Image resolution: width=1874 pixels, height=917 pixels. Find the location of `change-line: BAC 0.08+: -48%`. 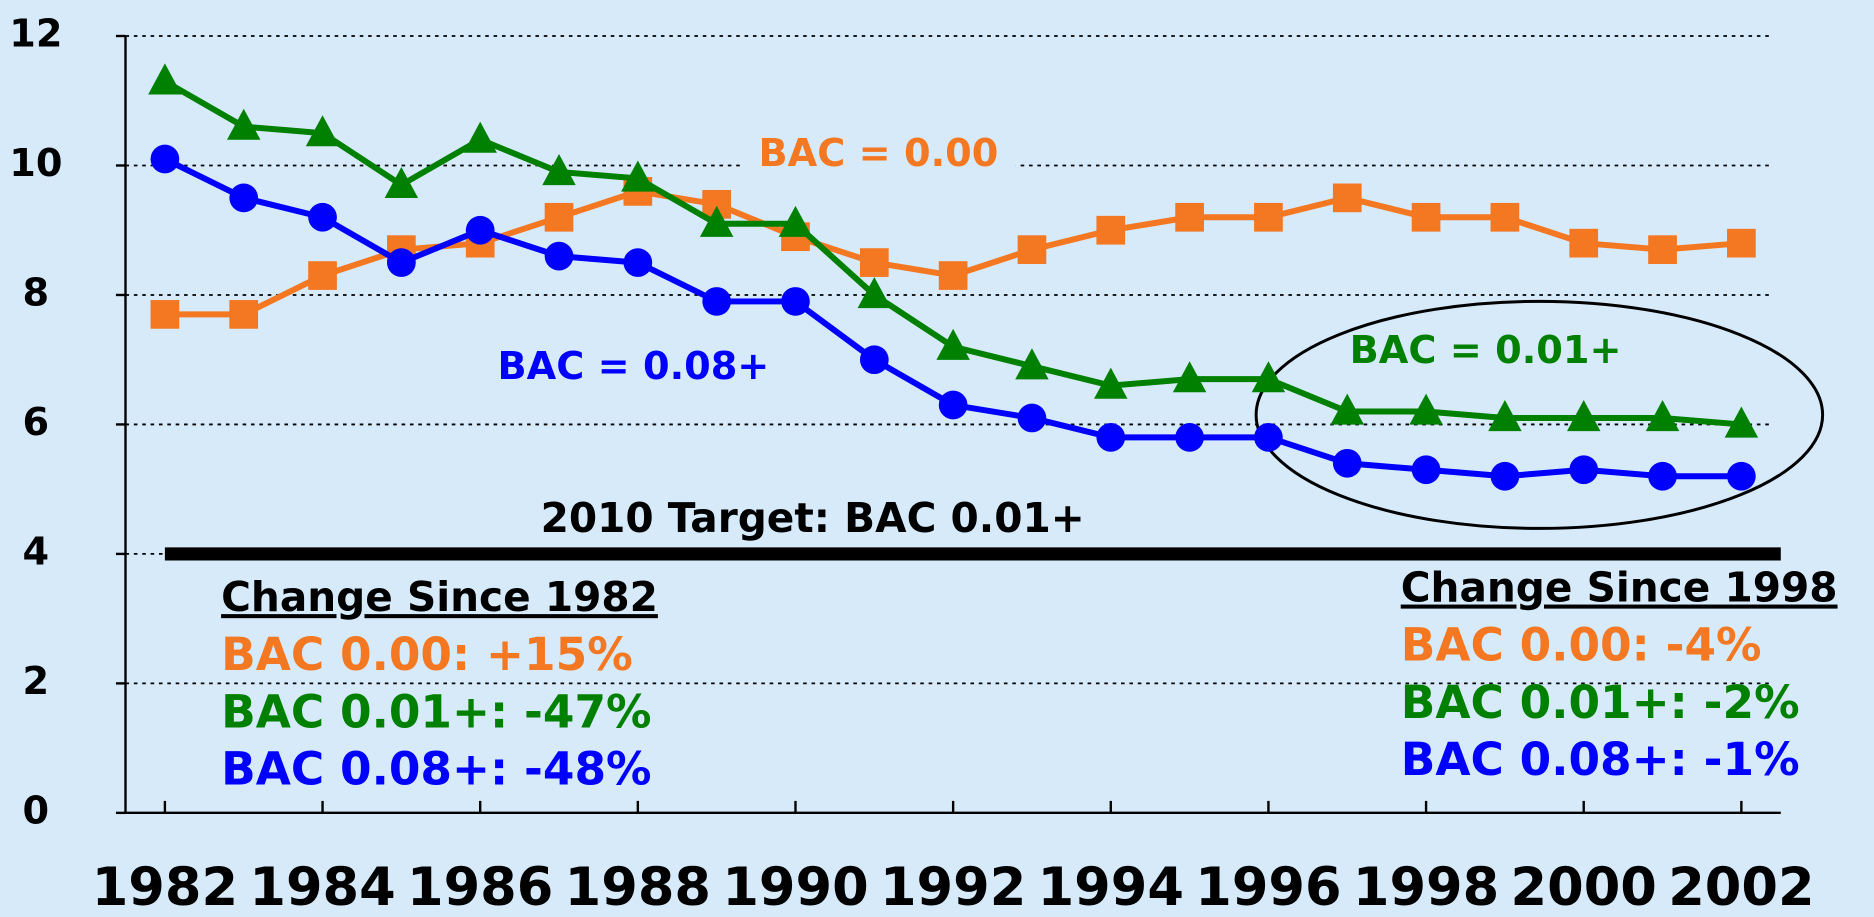

change-line: BAC 0.08+: -48% is located at coordinates (436, 769).